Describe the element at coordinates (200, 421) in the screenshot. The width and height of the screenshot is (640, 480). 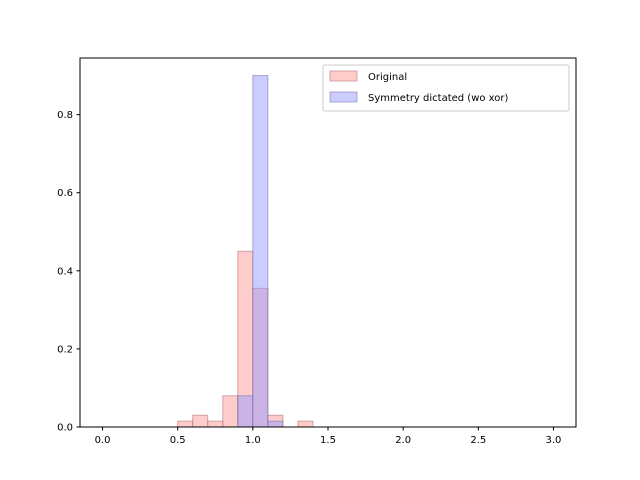
I see `bar-series0-bin1` at that location.